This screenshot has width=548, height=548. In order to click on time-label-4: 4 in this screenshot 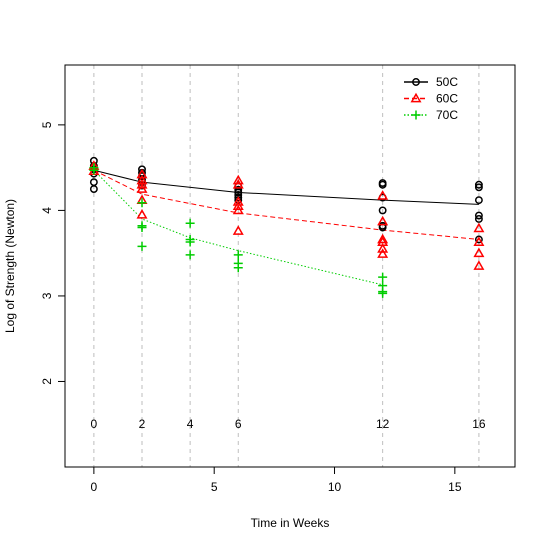, I will do `click(190, 424)`.